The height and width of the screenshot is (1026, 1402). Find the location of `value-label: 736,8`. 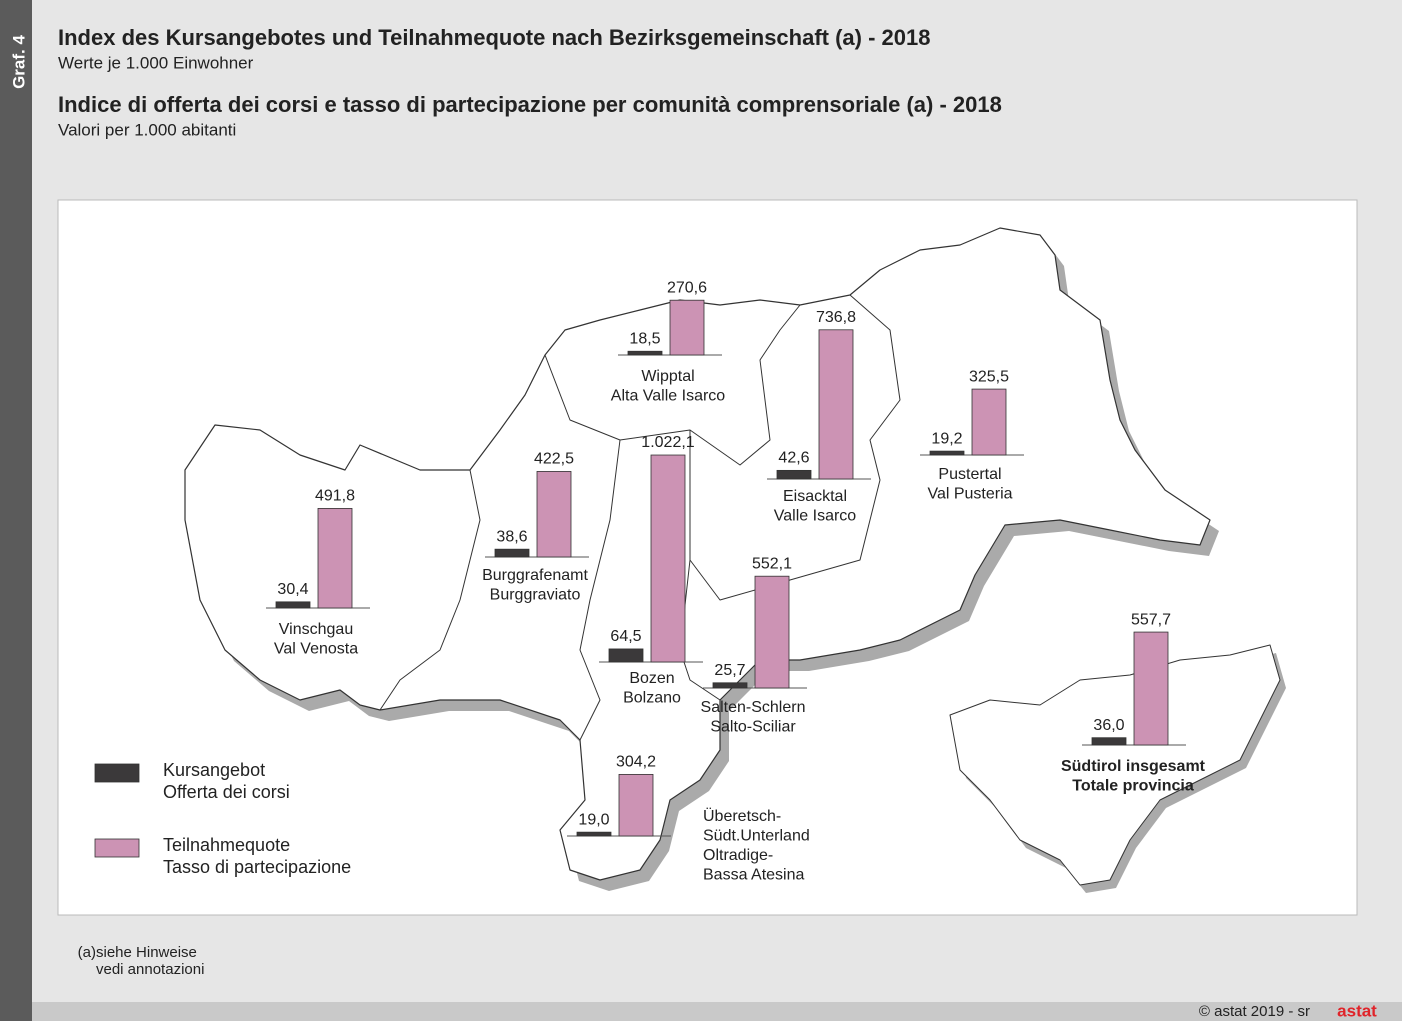

value-label: 736,8 is located at coordinates (836, 317).